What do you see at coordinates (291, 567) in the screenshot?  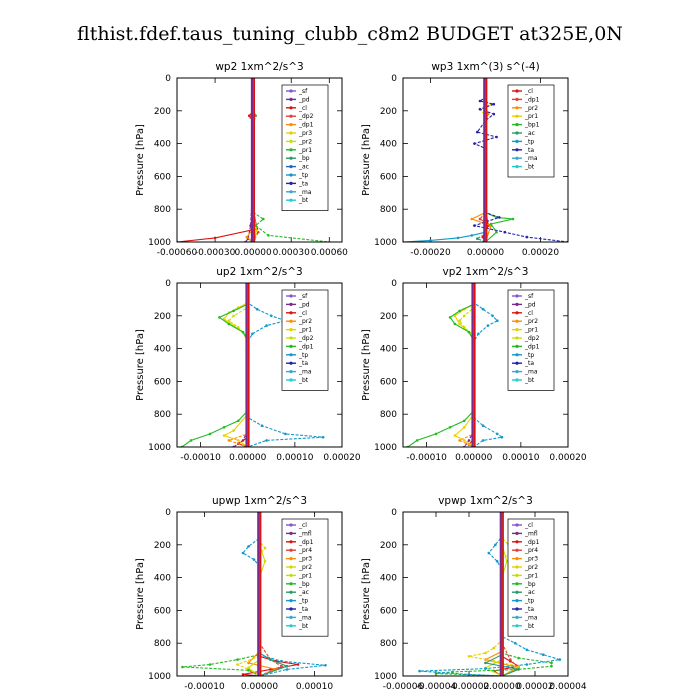 I see `legend-marker-pr2` at bounding box center [291, 567].